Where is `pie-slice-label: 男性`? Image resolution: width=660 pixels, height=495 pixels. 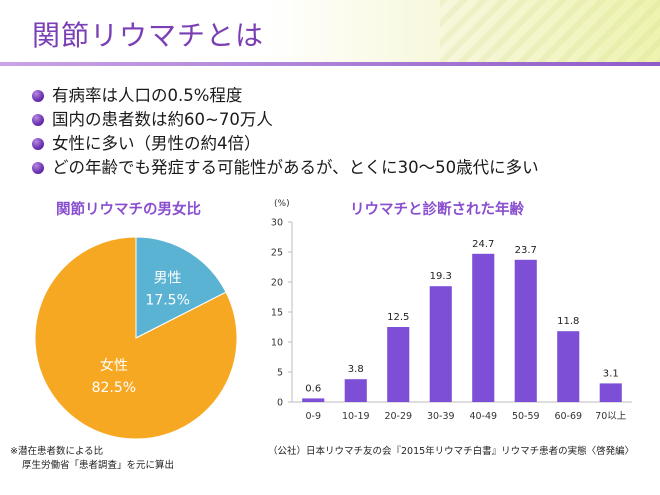 pie-slice-label: 男性 is located at coordinates (168, 278).